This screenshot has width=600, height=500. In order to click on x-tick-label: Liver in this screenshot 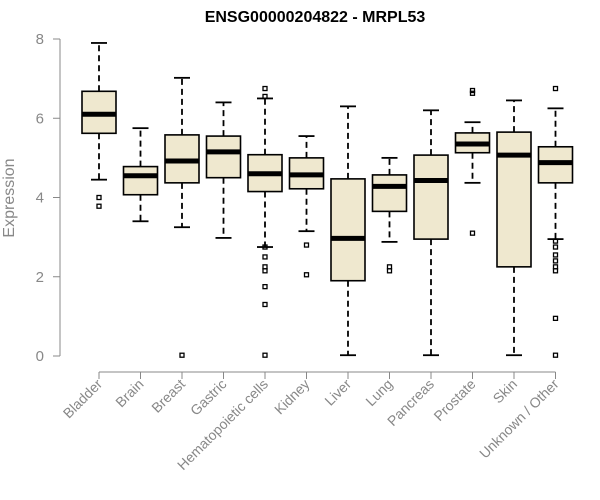, I will do `click(337, 392)`.